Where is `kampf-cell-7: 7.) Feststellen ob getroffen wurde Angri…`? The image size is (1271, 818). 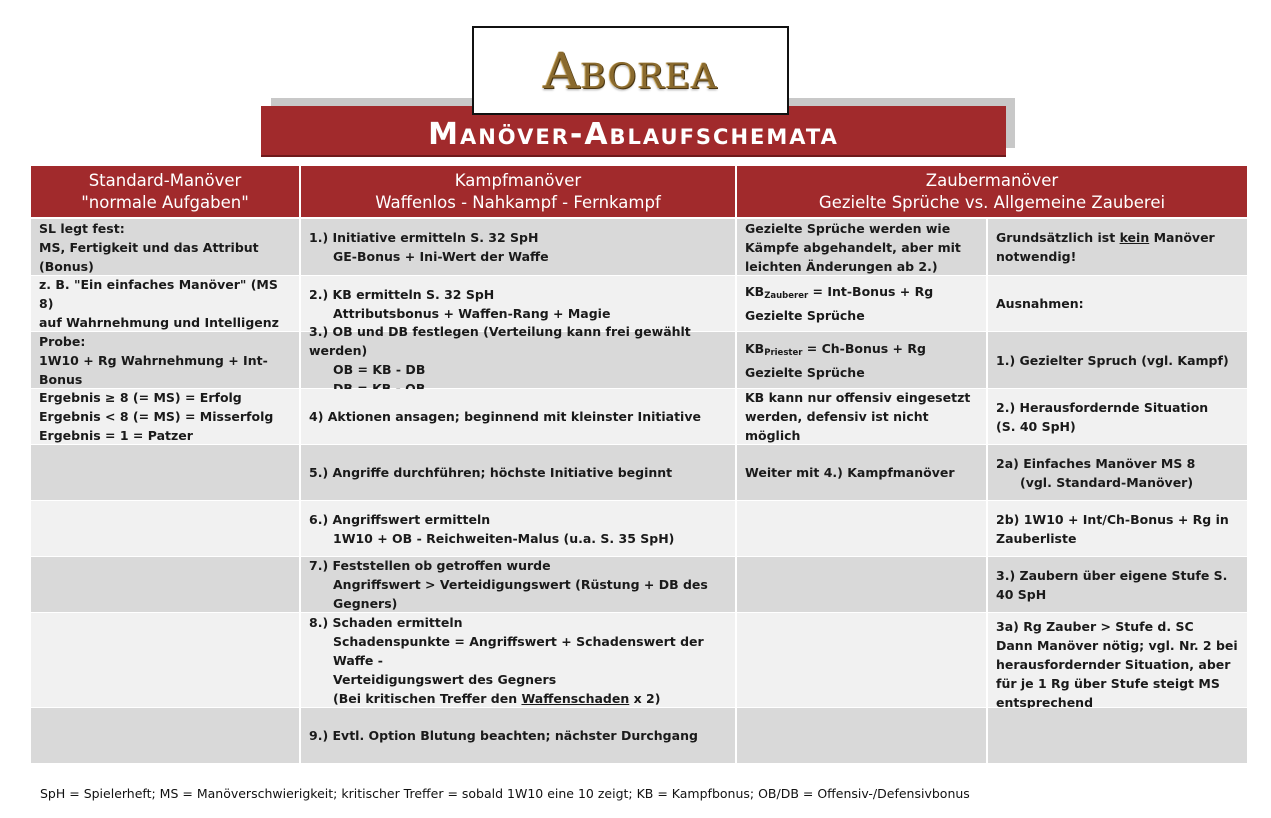
kampf-cell-7: 7.) Feststellen ob getroffen wurde Angri… is located at coordinates (518, 585).